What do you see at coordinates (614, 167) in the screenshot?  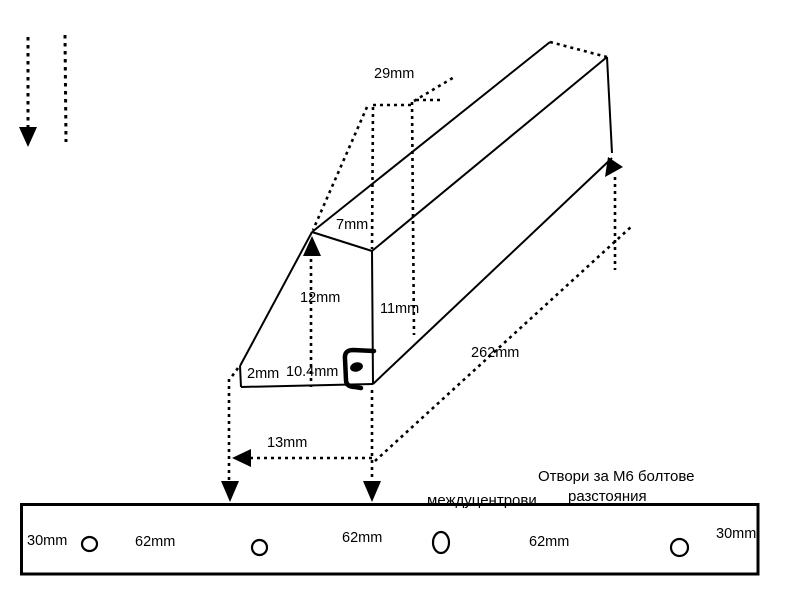 I see `arrowhead-up-right-icon` at bounding box center [614, 167].